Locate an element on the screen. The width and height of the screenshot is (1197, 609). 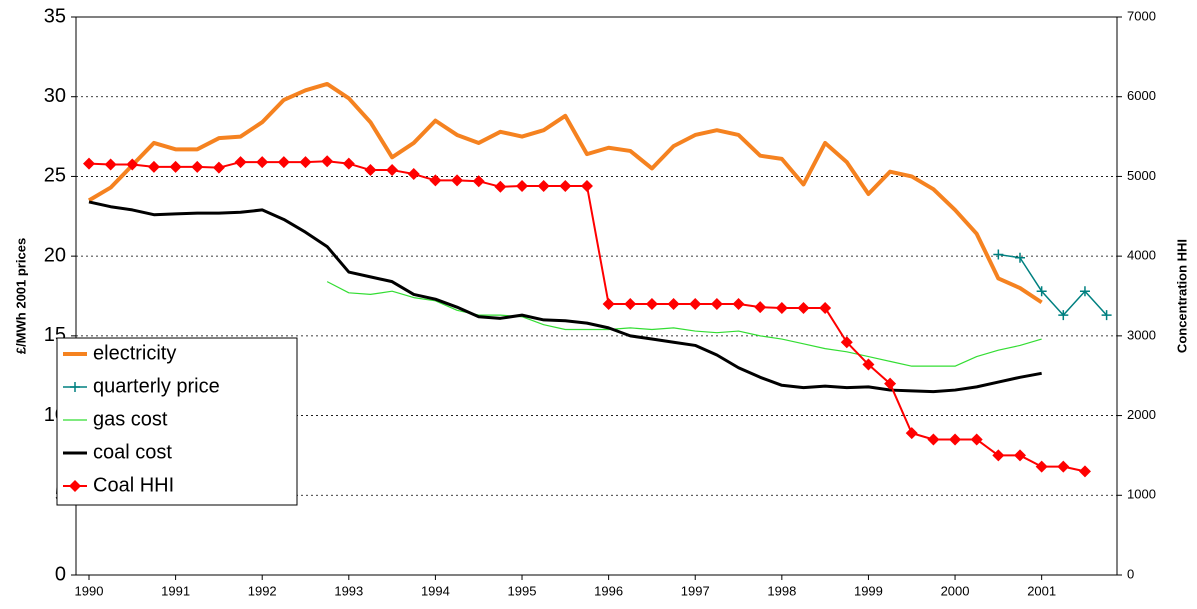
y2-axis-label: Concentration HHI is located at coordinates (1181, 296).